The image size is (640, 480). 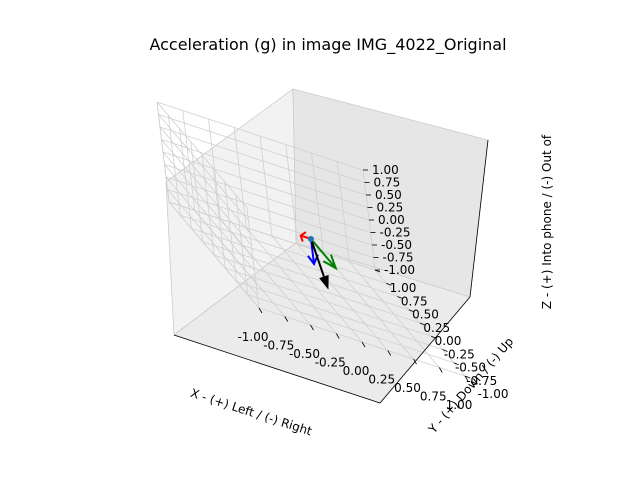 I want to click on x-axis-ticks: -1.00-0.75-0.50-0.250.000.250.500.751.00, so click(x=355, y=359).